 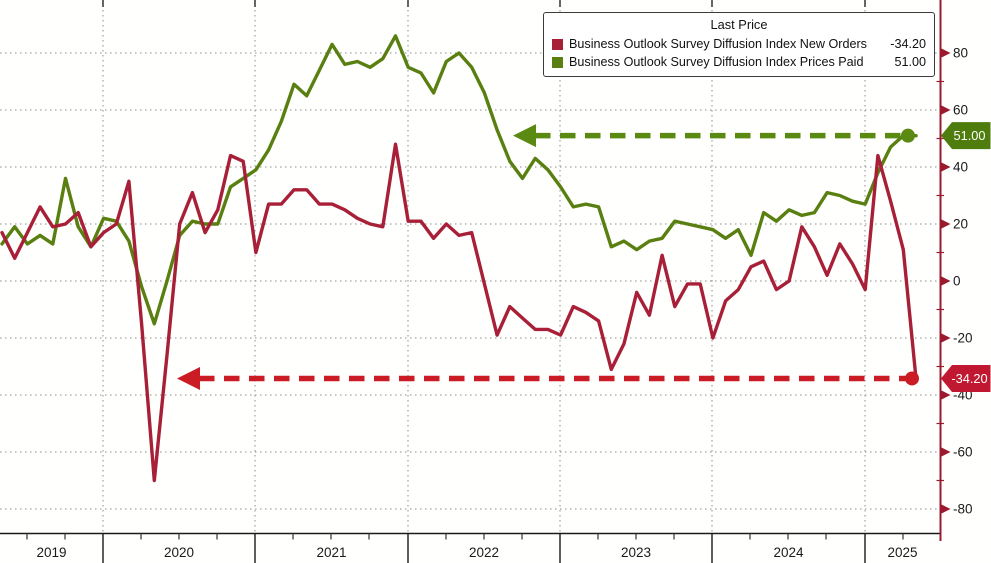 What do you see at coordinates (484, 552) in the screenshot?
I see `x-year-label: 2022` at bounding box center [484, 552].